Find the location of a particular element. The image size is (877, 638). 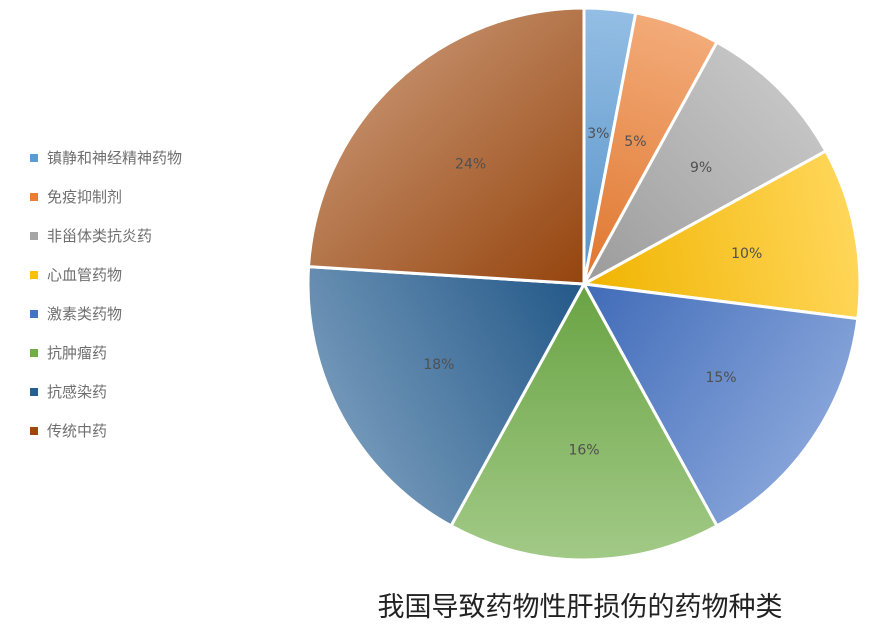

data-label-3: 9% is located at coordinates (701, 168).